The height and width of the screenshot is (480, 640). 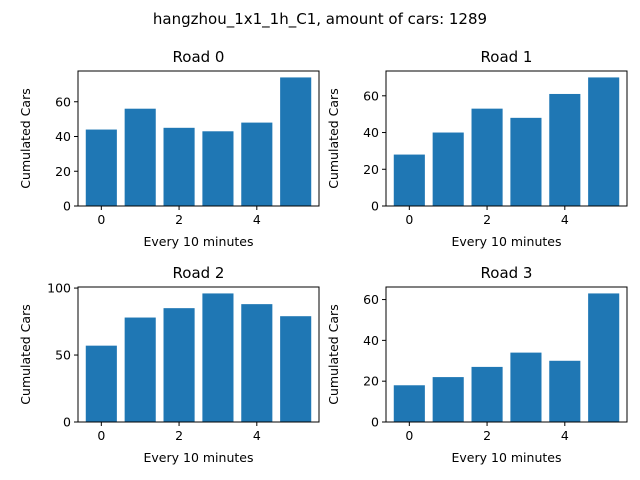 I want to click on y-tick-label: 50, so click(x=63, y=355).